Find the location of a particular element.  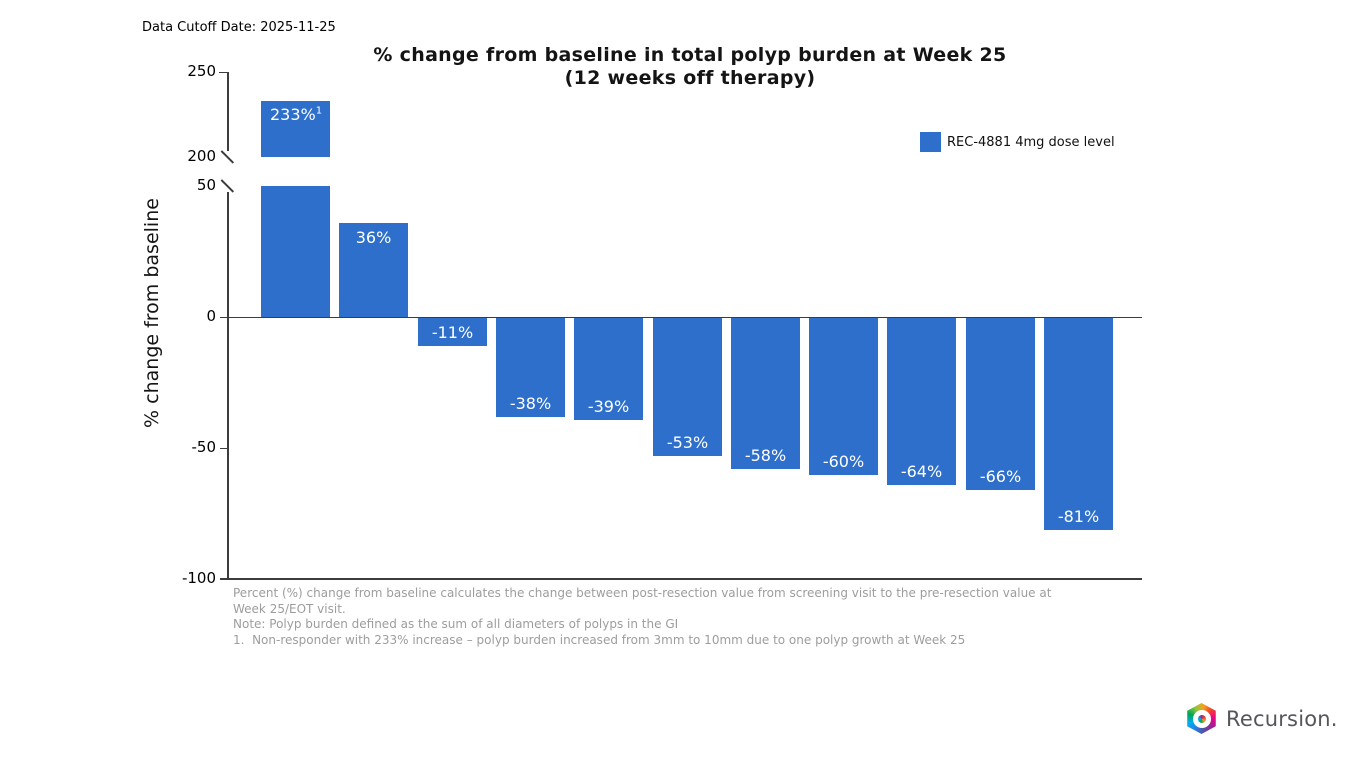

y-tick-label: 0 is located at coordinates (211, 316).